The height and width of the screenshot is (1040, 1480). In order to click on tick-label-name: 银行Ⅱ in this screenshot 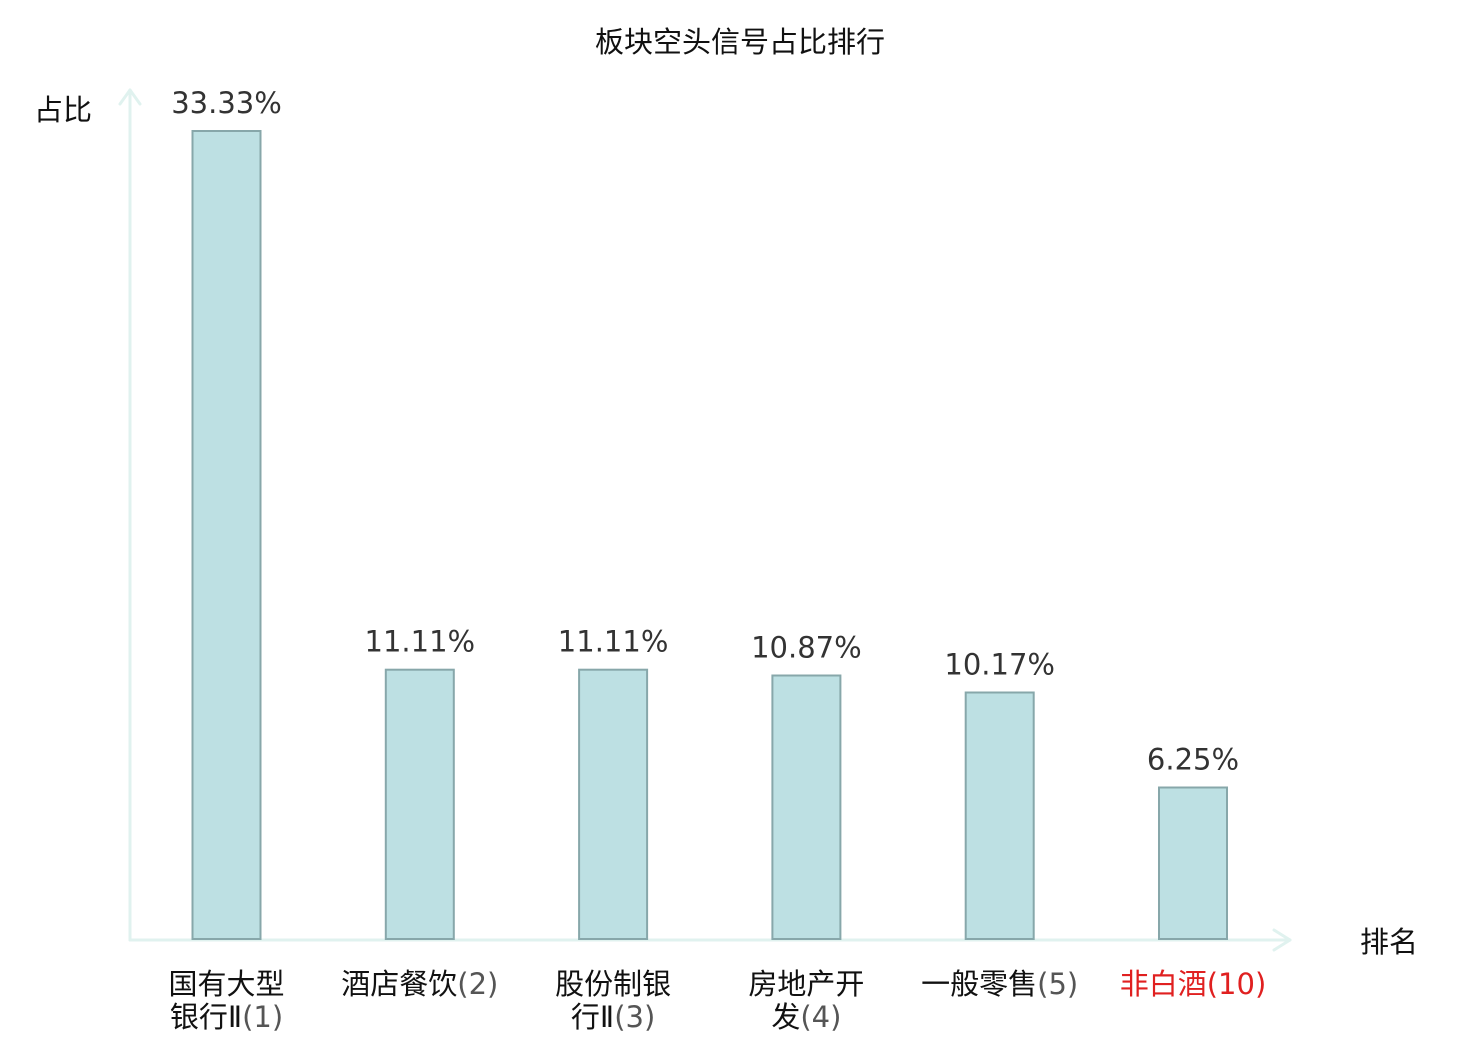, I will do `click(206, 1017)`.